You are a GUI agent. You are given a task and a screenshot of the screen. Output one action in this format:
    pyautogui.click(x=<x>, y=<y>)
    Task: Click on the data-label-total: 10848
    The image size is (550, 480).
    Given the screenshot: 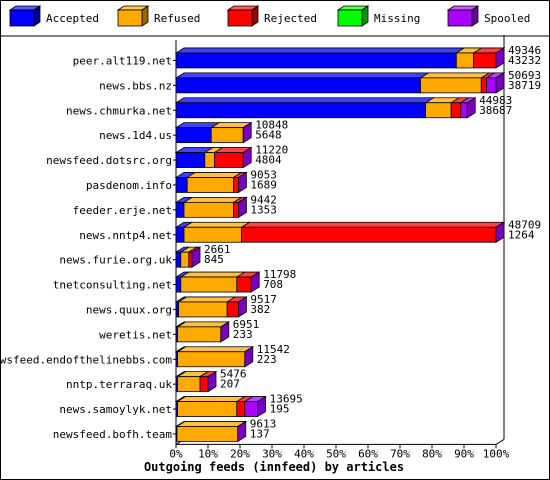 What is the action you would take?
    pyautogui.click(x=271, y=125)
    